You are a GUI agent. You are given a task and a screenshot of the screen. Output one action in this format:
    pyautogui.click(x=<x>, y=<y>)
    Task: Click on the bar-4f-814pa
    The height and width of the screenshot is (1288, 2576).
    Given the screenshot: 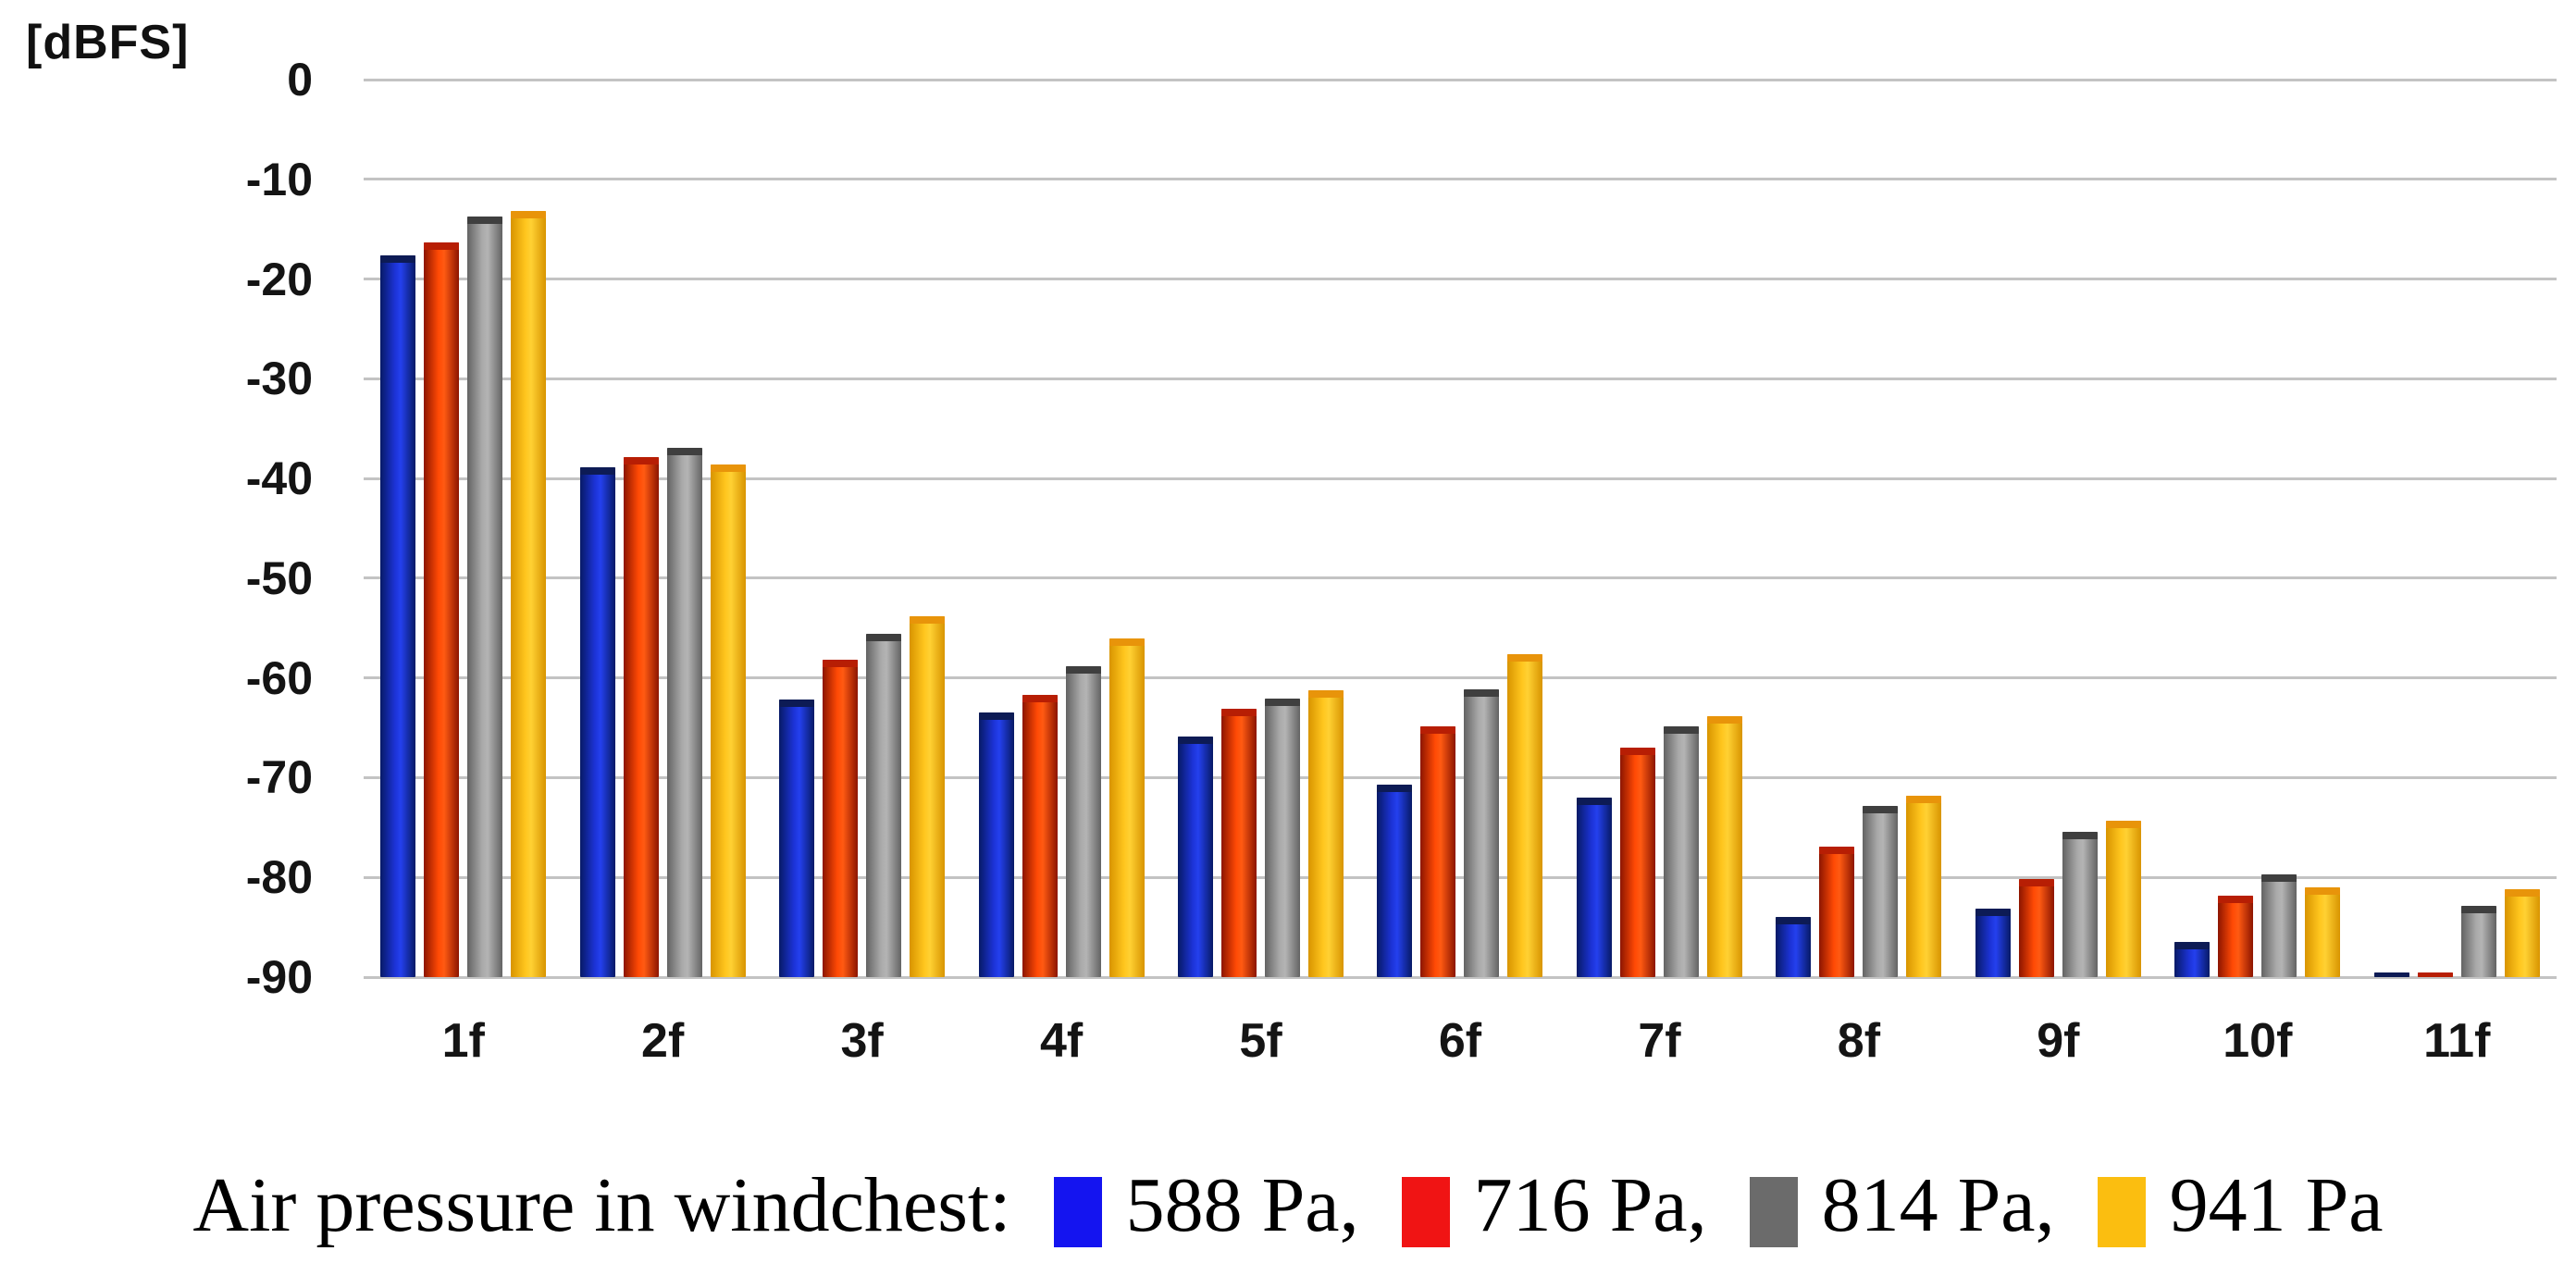 What is the action you would take?
    pyautogui.click(x=1083, y=821)
    